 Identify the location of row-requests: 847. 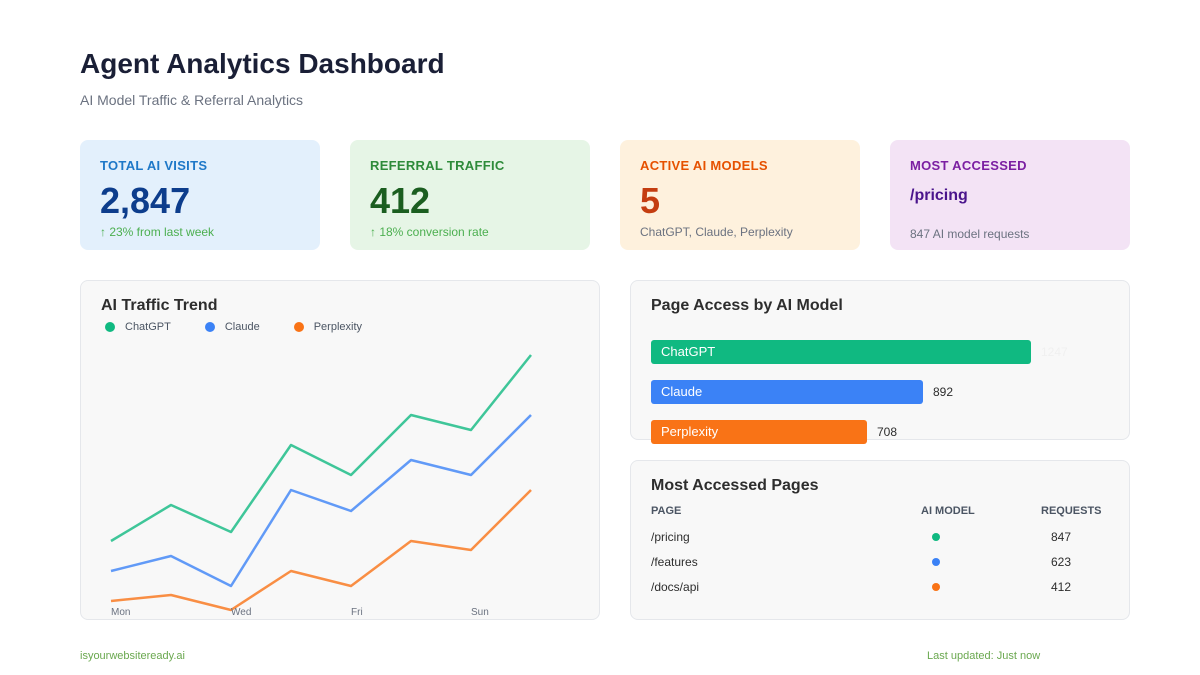
(1061, 537).